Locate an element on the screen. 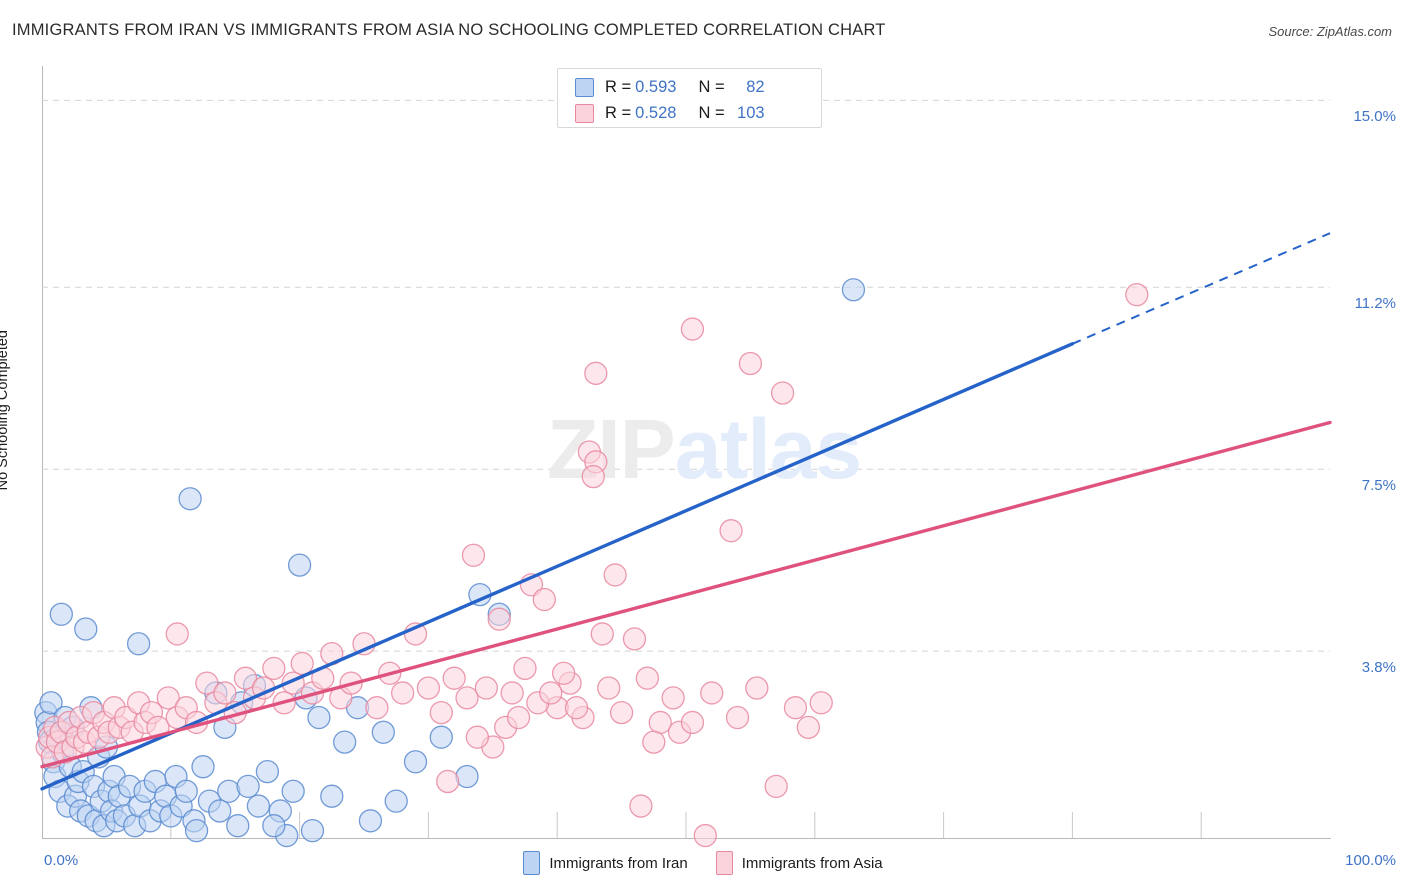  stats-swatch-asia is located at coordinates (584, 113).